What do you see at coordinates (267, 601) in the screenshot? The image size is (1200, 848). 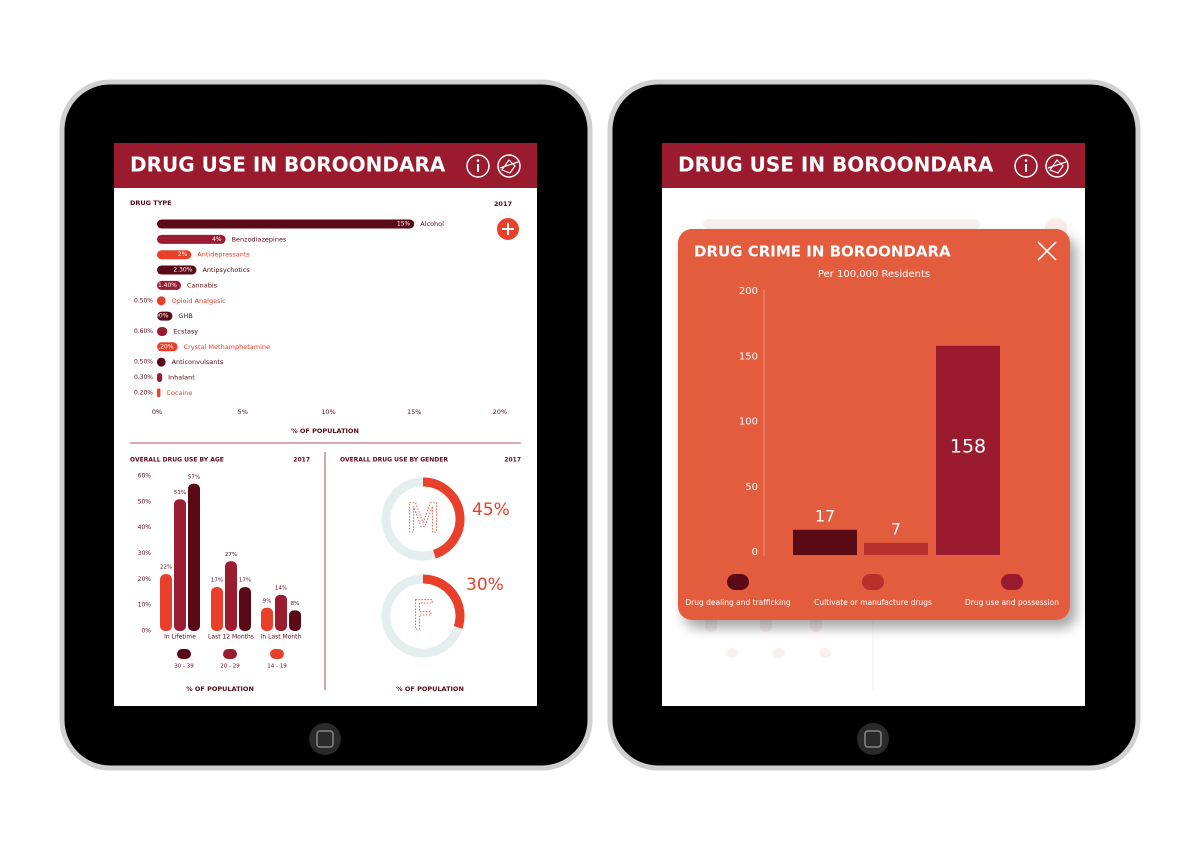 I see `value-label: 9%` at bounding box center [267, 601].